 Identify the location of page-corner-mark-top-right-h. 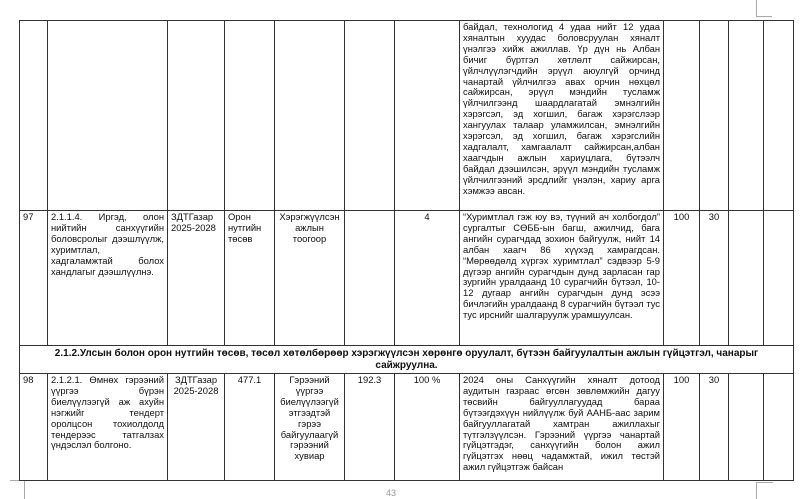
(764, 16).